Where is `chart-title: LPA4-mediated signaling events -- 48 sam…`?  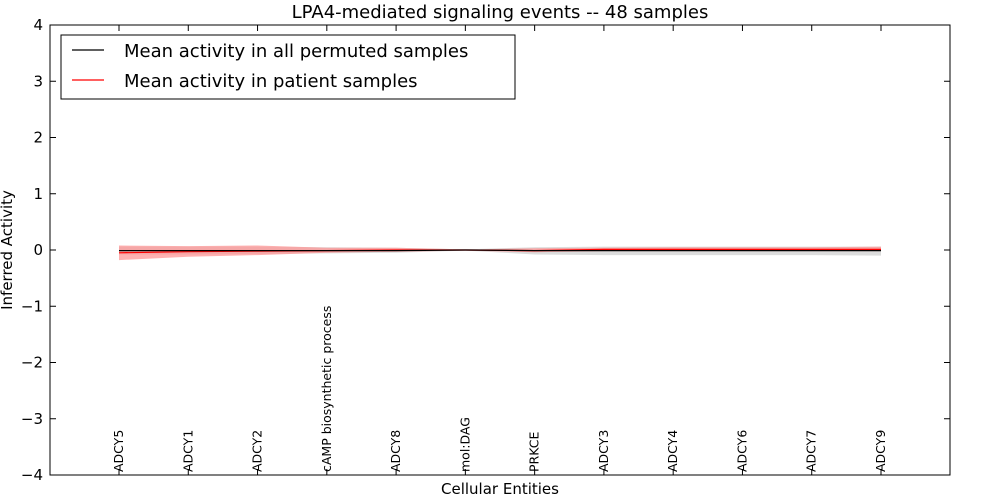
chart-title: LPA4-mediated signaling events -- 48 sam… is located at coordinates (500, 12).